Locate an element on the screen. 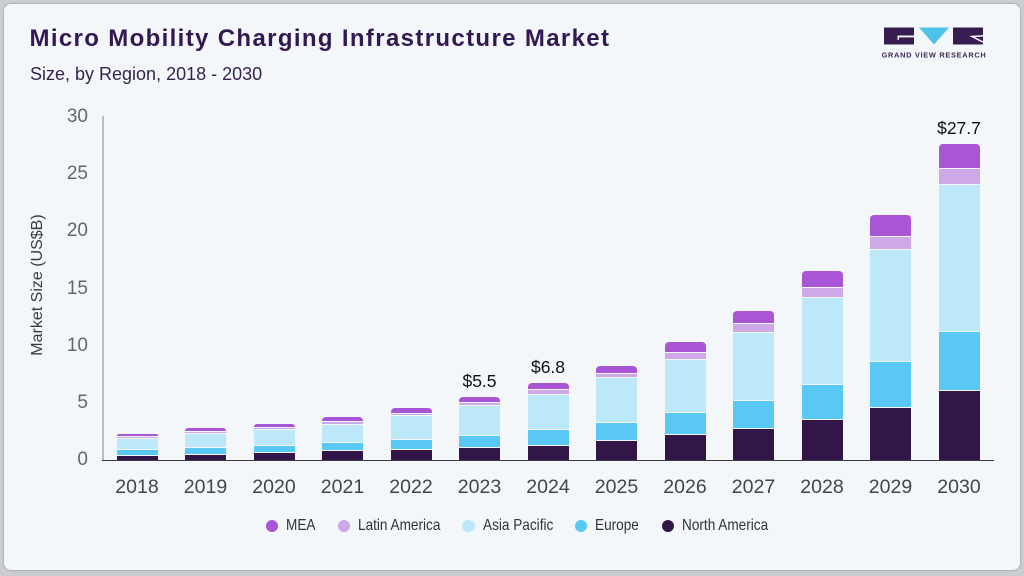 The height and width of the screenshot is (576, 1024). svg-text: GRAND VIEW RESEARCH is located at coordinates (934, 55).